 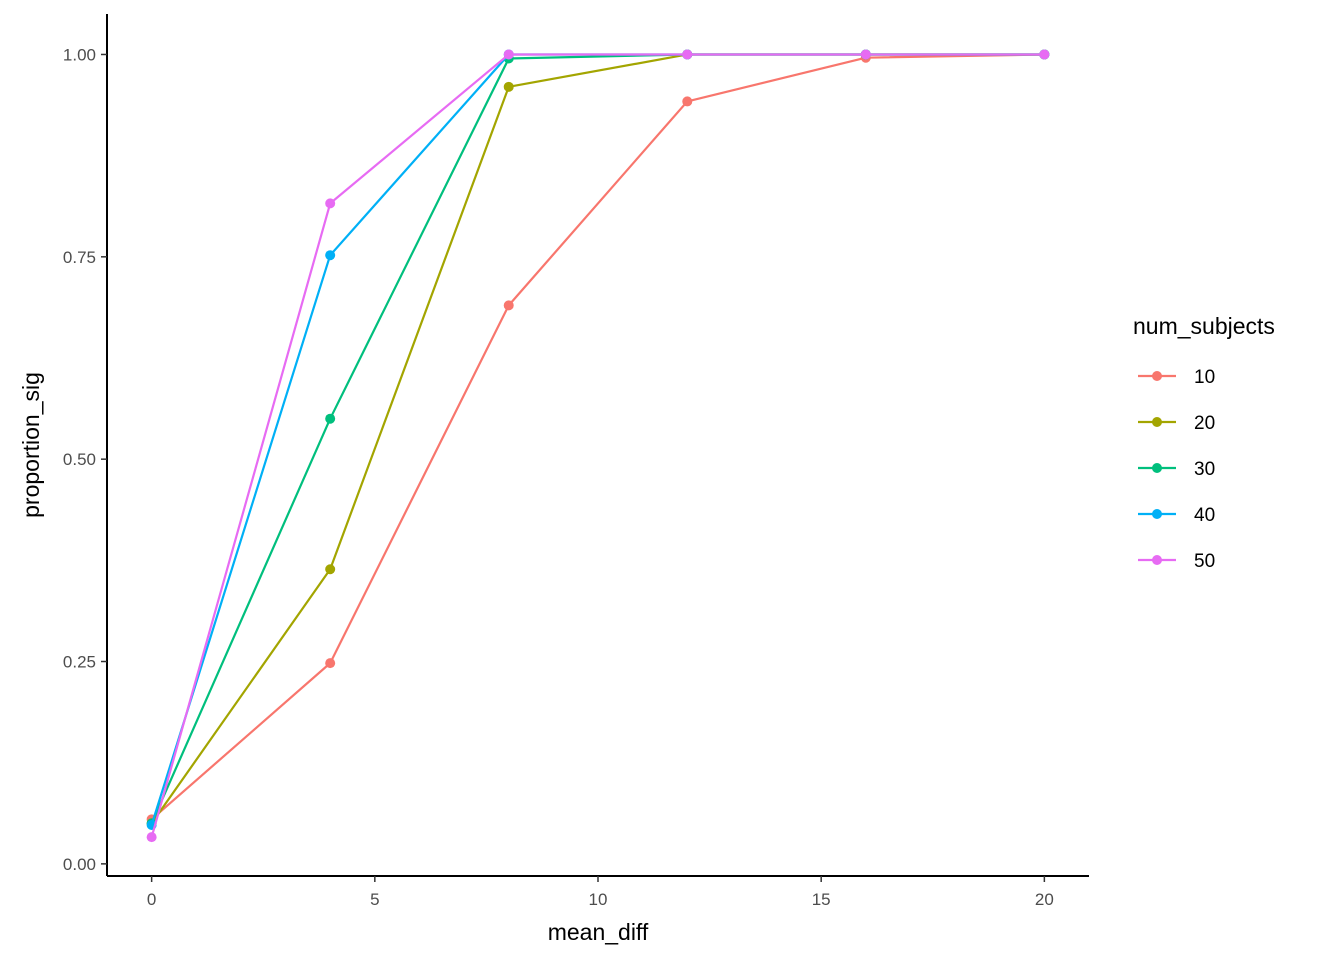 I want to click on legend-item-40: 40, so click(x=1176, y=515).